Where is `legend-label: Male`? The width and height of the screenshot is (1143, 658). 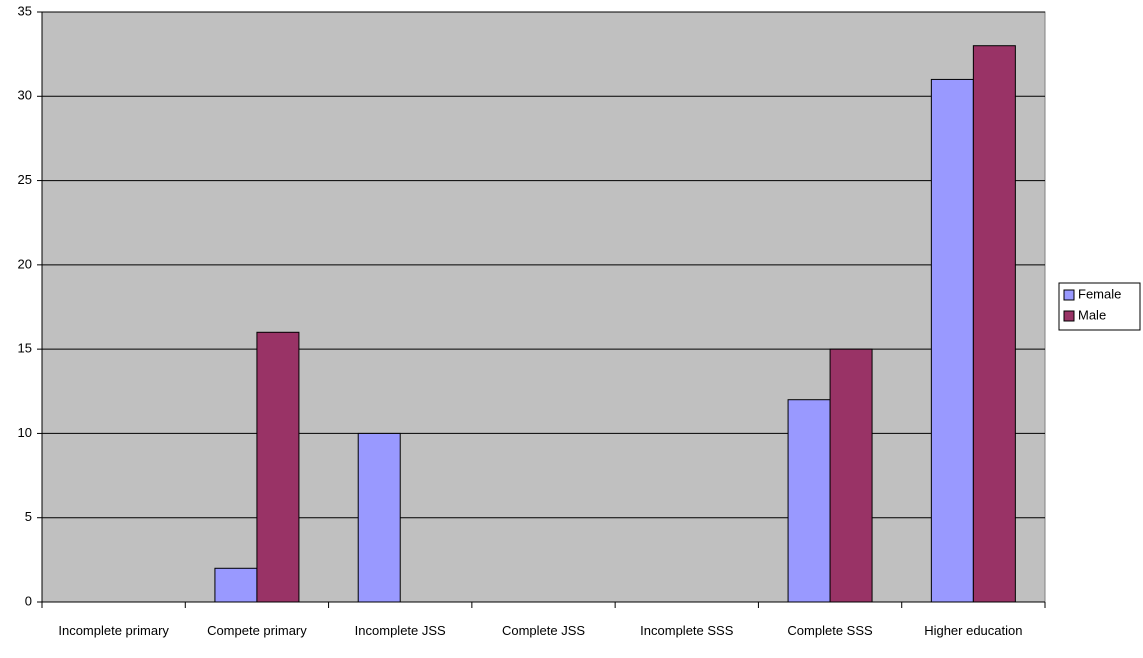
legend-label: Male is located at coordinates (1092, 314).